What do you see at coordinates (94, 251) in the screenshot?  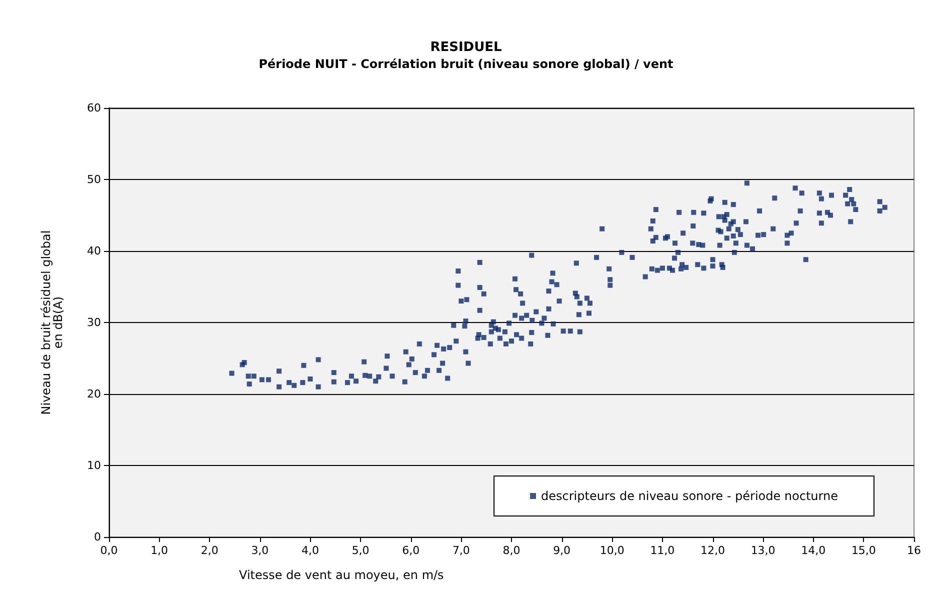 I see `y-tick-label: 40` at bounding box center [94, 251].